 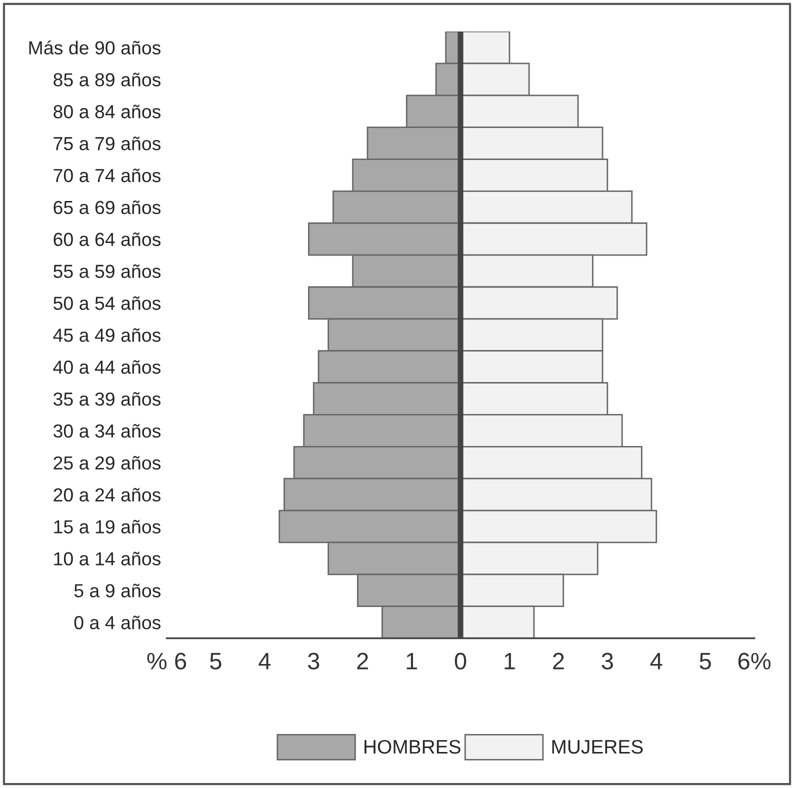 I want to click on y-tick-label: 75 a 79 años, so click(x=107, y=143).